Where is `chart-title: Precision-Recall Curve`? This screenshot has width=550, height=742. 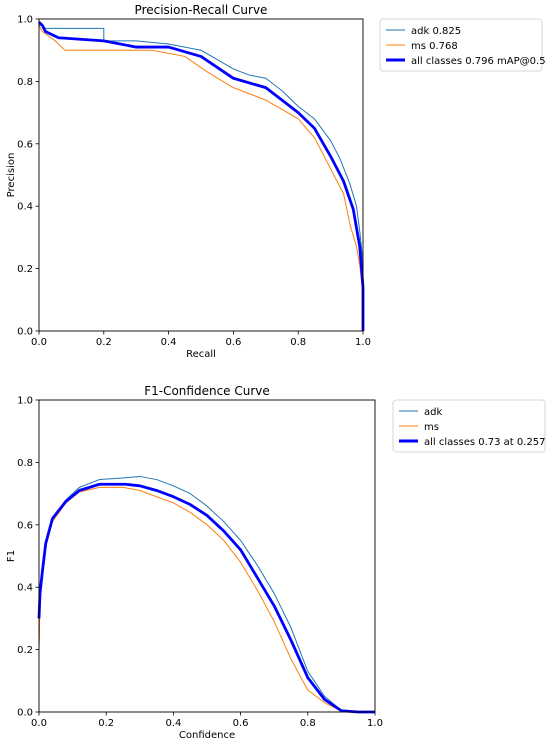
chart-title: Precision-Recall Curve is located at coordinates (201, 10).